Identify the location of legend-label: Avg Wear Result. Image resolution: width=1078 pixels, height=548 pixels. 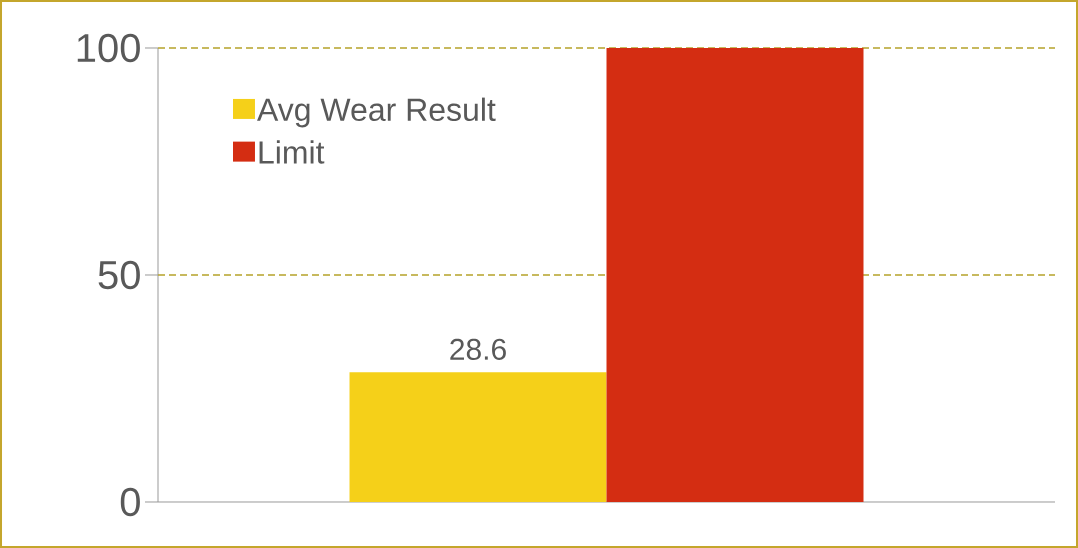
(376, 112).